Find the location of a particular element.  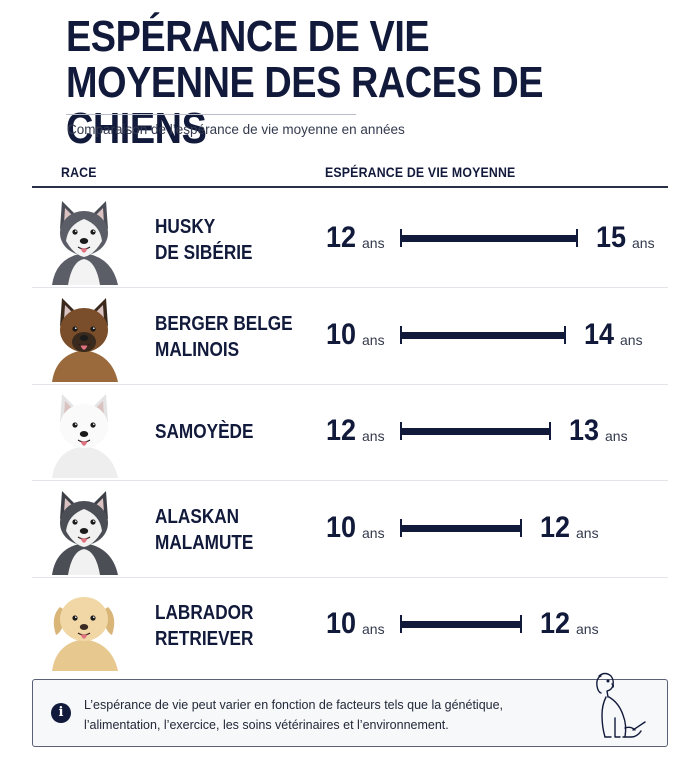

sitting-dog-icon is located at coordinates (621, 705).